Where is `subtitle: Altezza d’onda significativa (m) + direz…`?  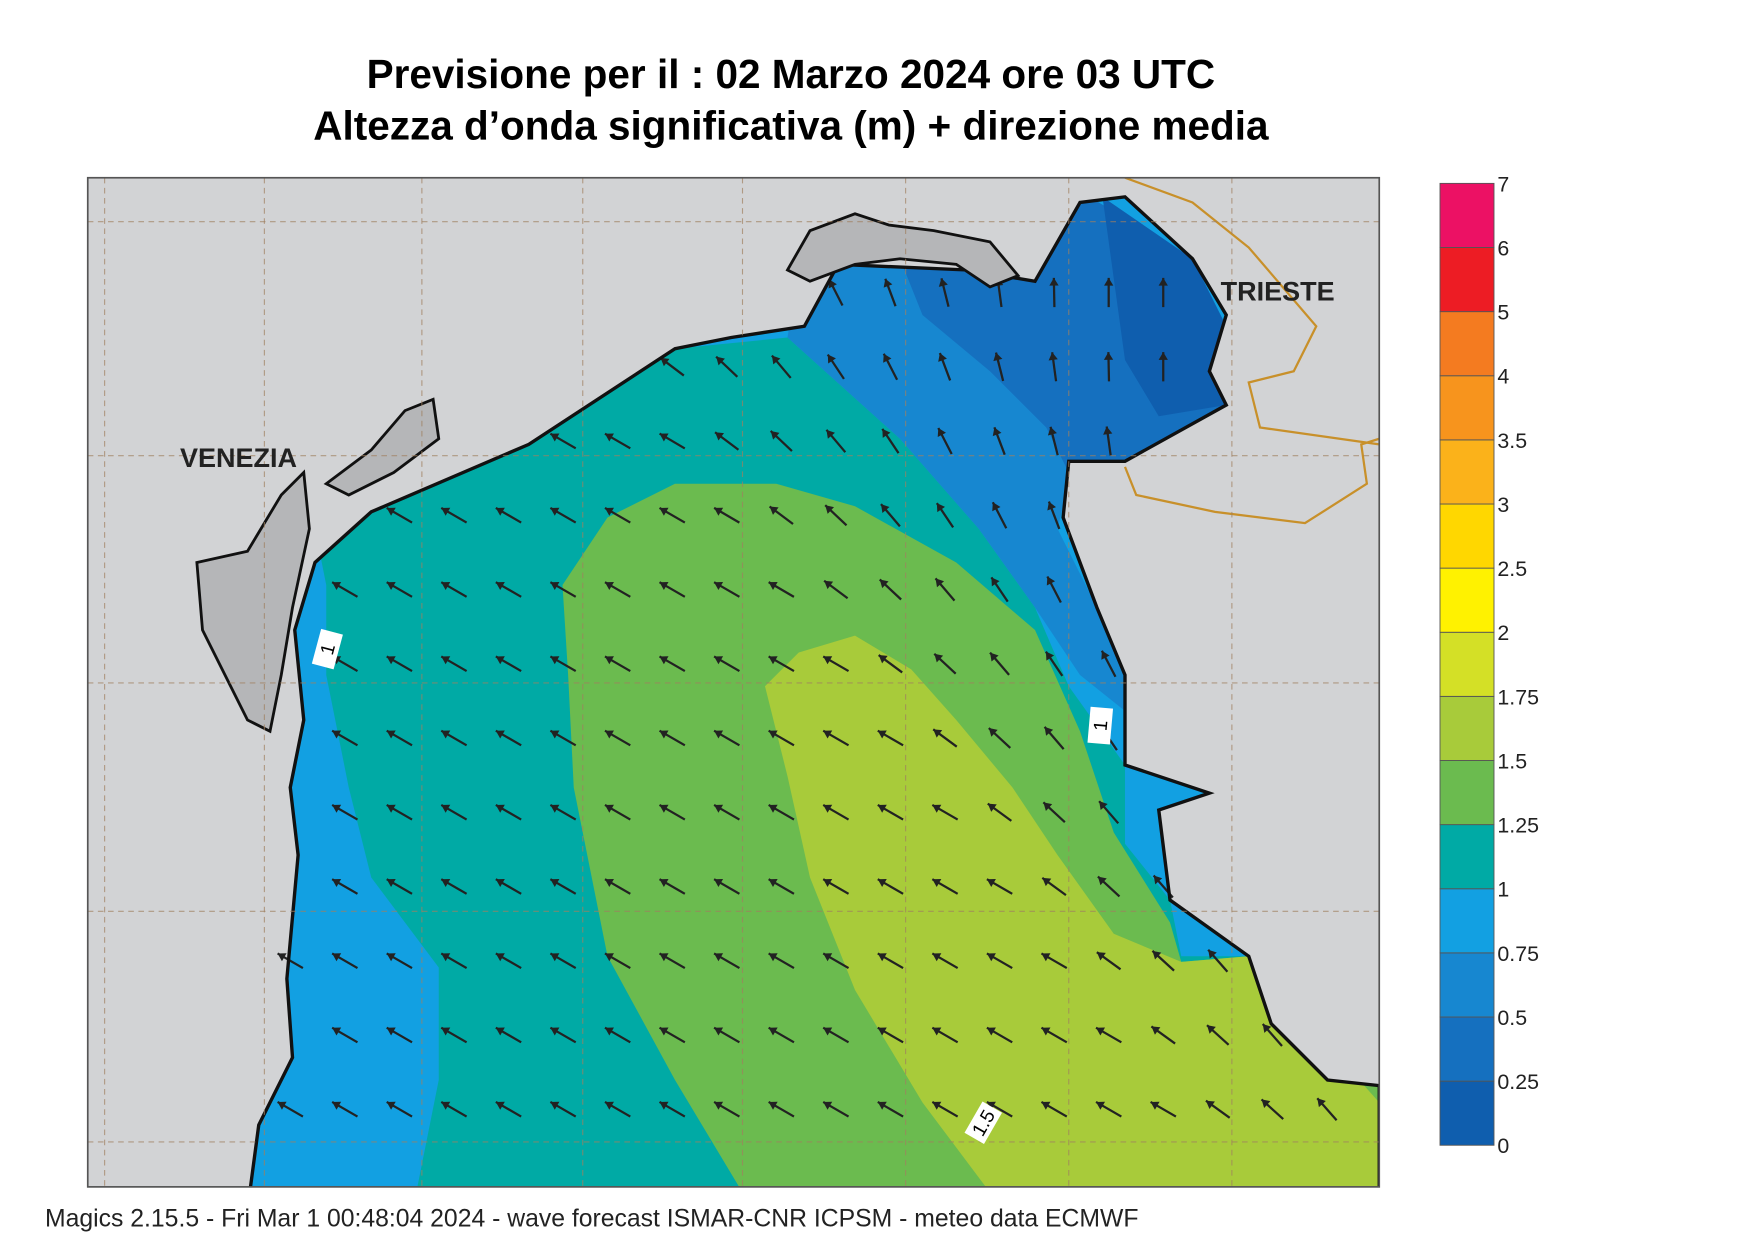
subtitle: Altezza d’onda significativa (m) + direz… is located at coordinates (791, 126).